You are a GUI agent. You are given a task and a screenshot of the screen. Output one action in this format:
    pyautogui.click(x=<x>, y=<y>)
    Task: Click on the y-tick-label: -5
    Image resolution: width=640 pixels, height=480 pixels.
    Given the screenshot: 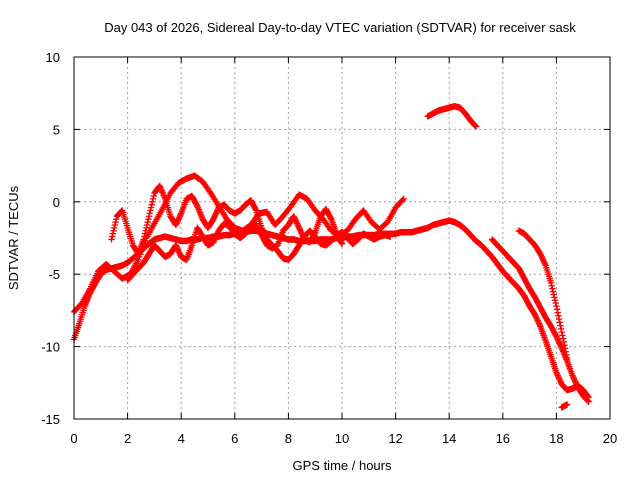 What is the action you would take?
    pyautogui.click(x=54, y=274)
    